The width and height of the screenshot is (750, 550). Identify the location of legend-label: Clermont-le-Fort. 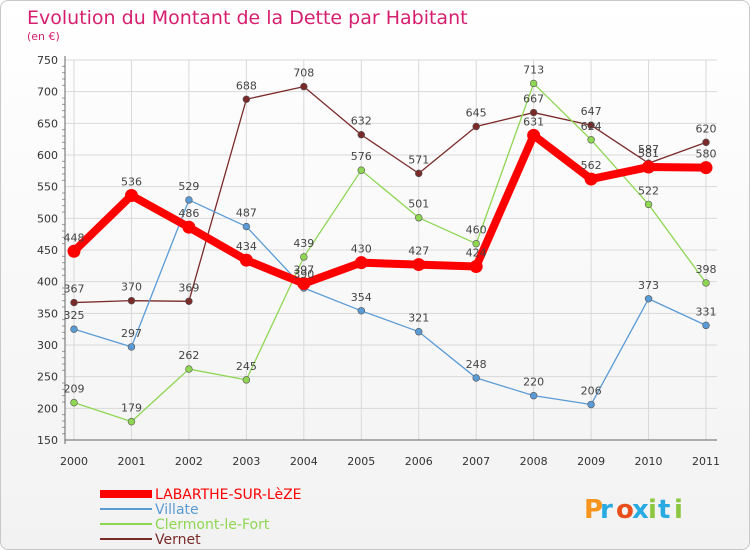
(212, 525).